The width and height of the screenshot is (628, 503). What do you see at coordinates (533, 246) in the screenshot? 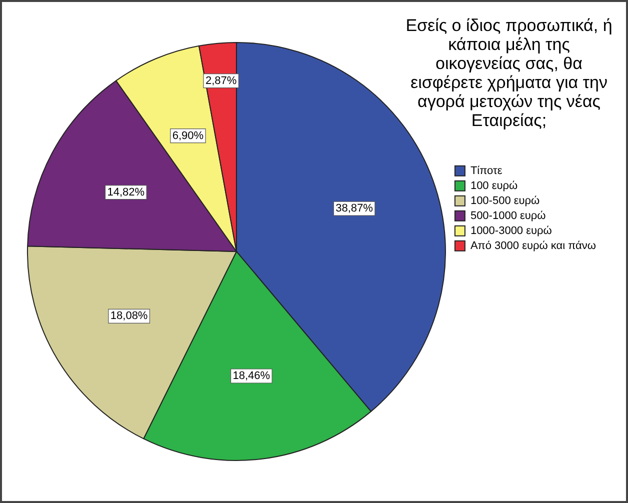
I see `legend-label: Από 3000 ευρώ και πάνω` at bounding box center [533, 246].